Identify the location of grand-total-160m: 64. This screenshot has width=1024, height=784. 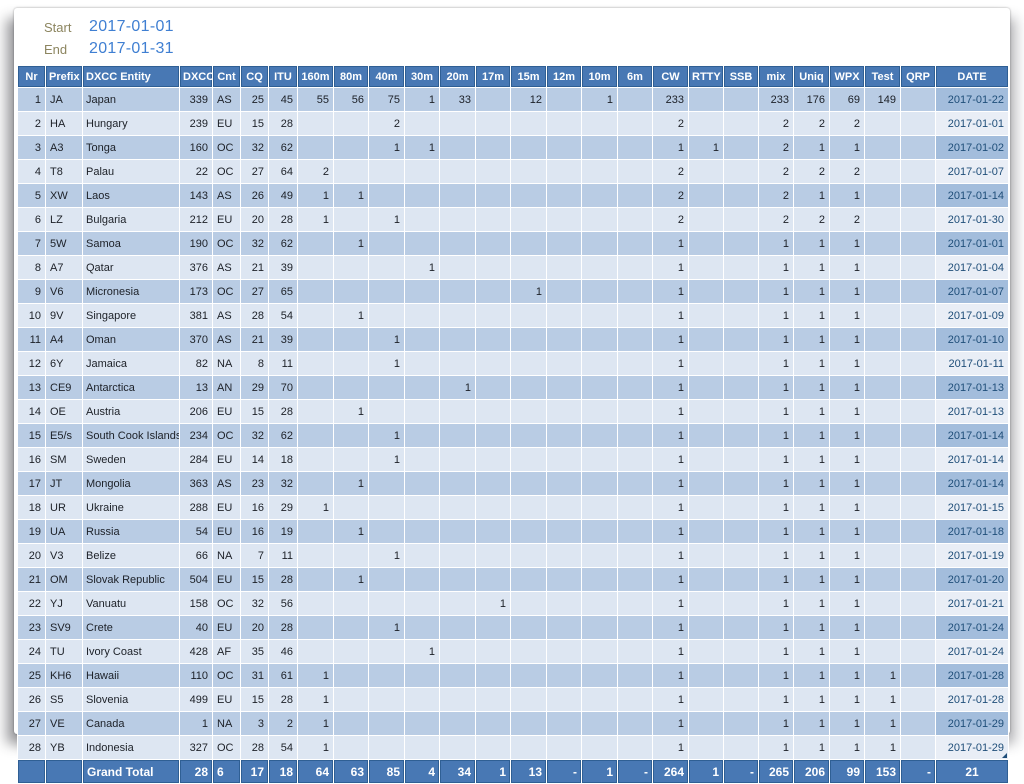
(315, 771).